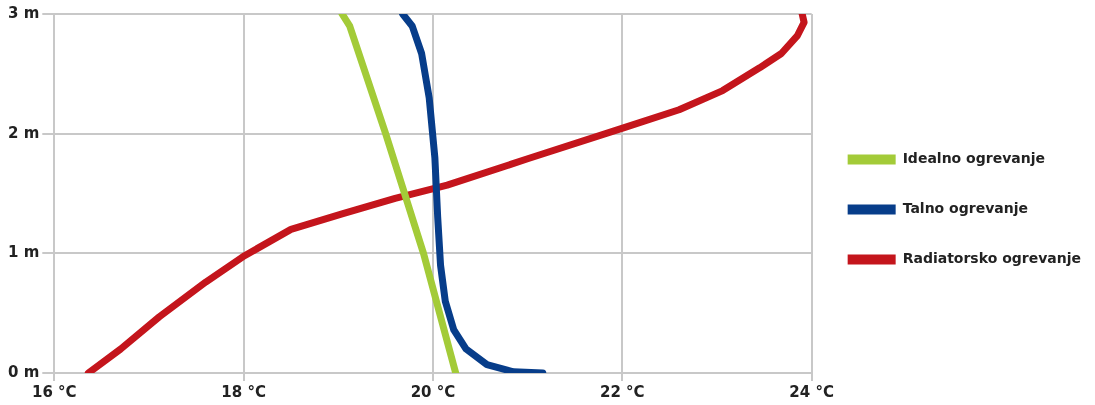  What do you see at coordinates (54, 391) in the screenshot?
I see `x-tick-label: 16 °C` at bounding box center [54, 391].